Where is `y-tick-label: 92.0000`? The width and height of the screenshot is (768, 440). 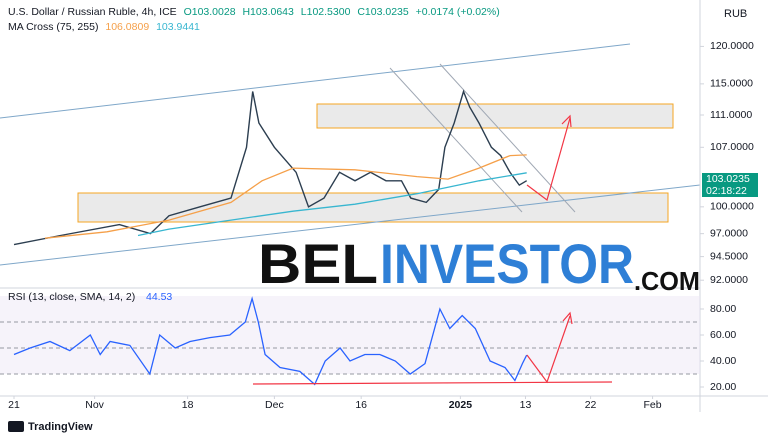
y-tick-label: 92.0000 is located at coordinates (729, 280).